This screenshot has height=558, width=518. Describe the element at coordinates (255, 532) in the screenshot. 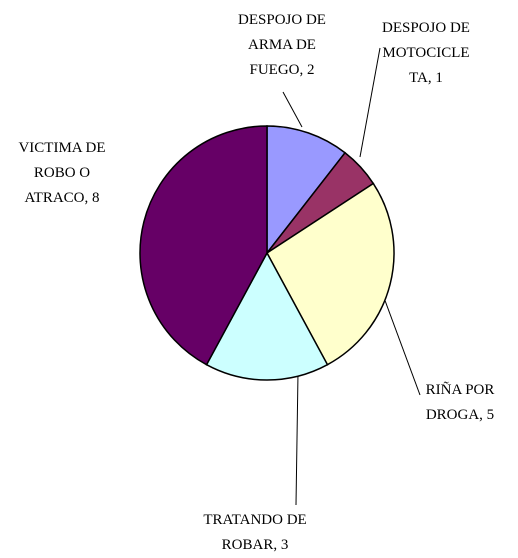

I see `slice-label: TRATANDO DE ROBAR, 3` at that location.